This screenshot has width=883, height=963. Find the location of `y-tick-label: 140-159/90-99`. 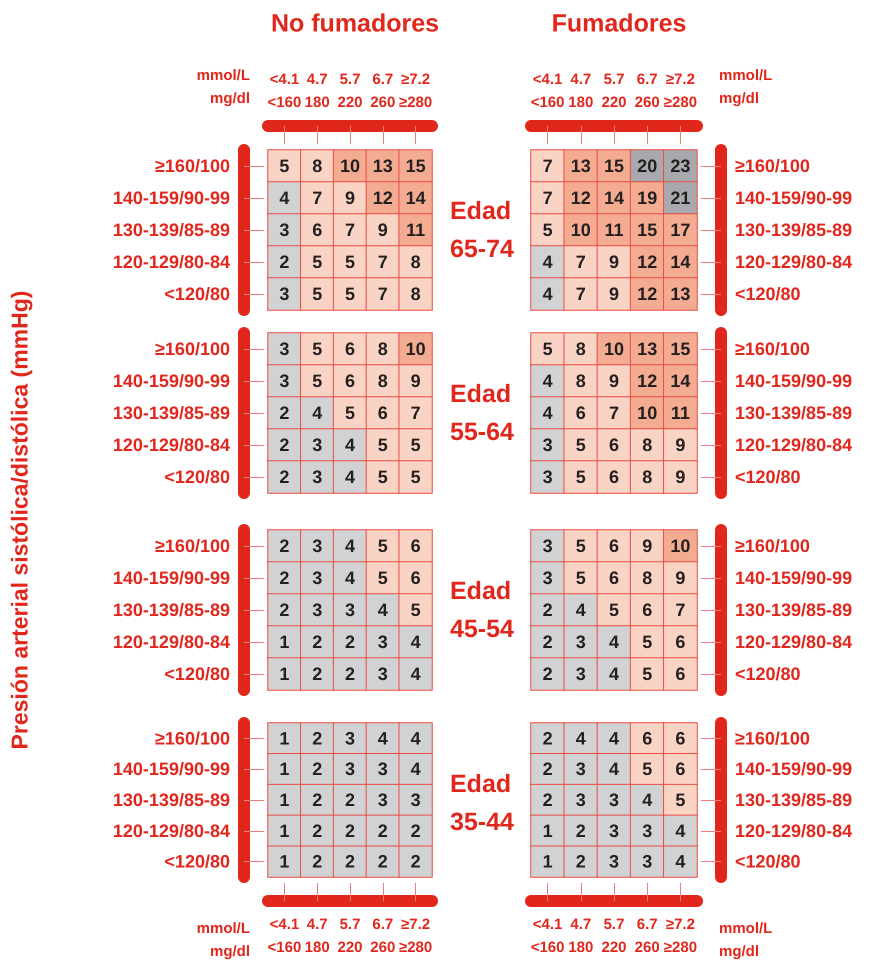

y-tick-label: 140-159/90-99 is located at coordinates (171, 578).